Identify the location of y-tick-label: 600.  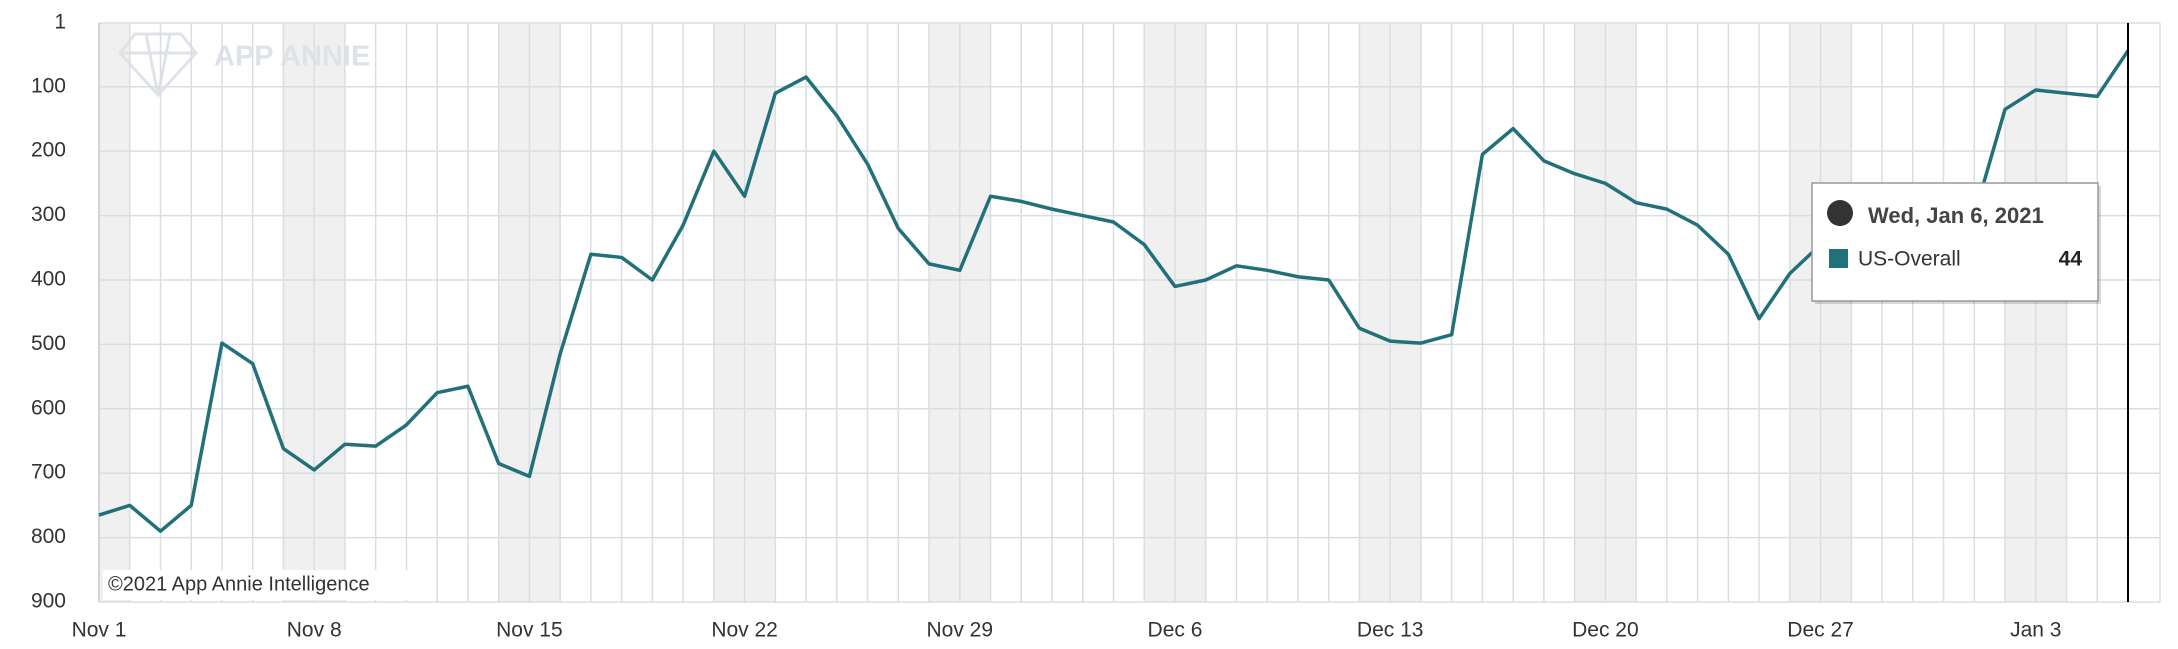
(48, 407).